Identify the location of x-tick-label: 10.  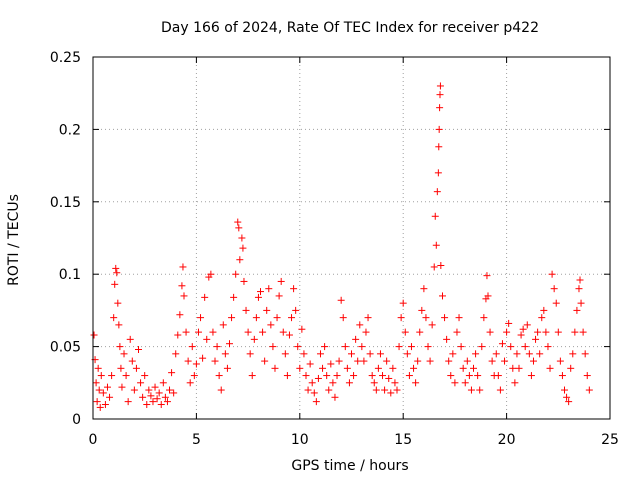
(300, 440).